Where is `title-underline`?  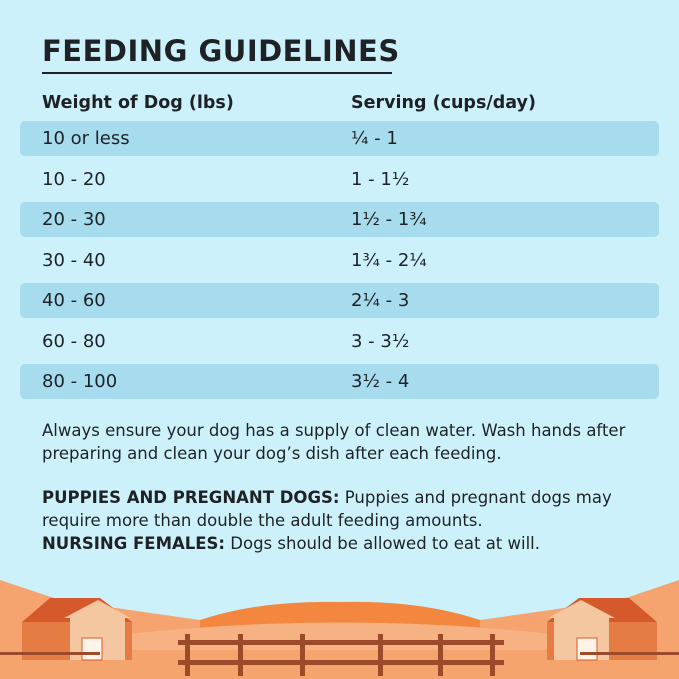 title-underline is located at coordinates (217, 73).